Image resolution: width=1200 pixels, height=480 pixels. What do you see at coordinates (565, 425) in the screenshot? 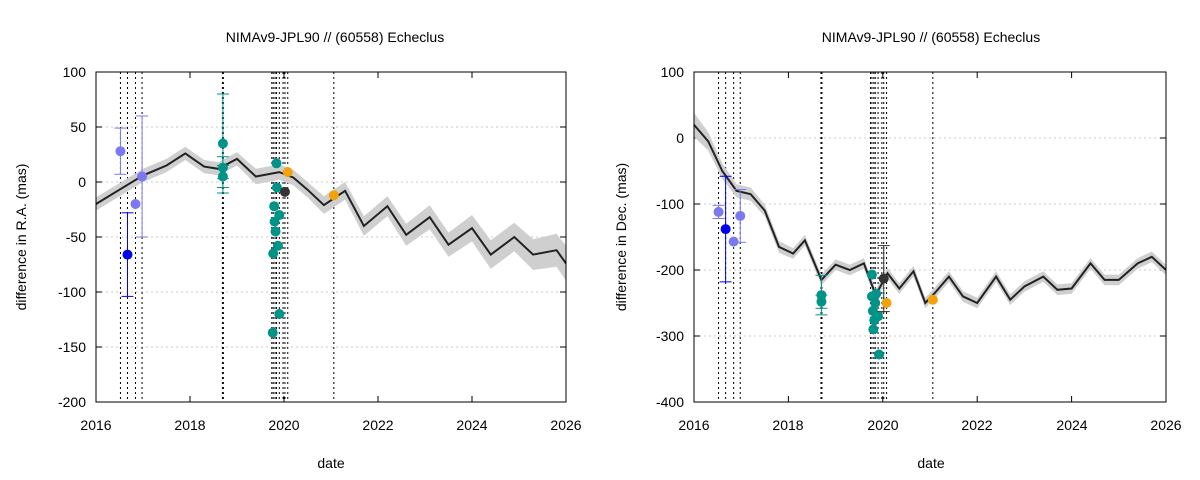
I see `chart-ra-xtick: 2026` at bounding box center [565, 425].